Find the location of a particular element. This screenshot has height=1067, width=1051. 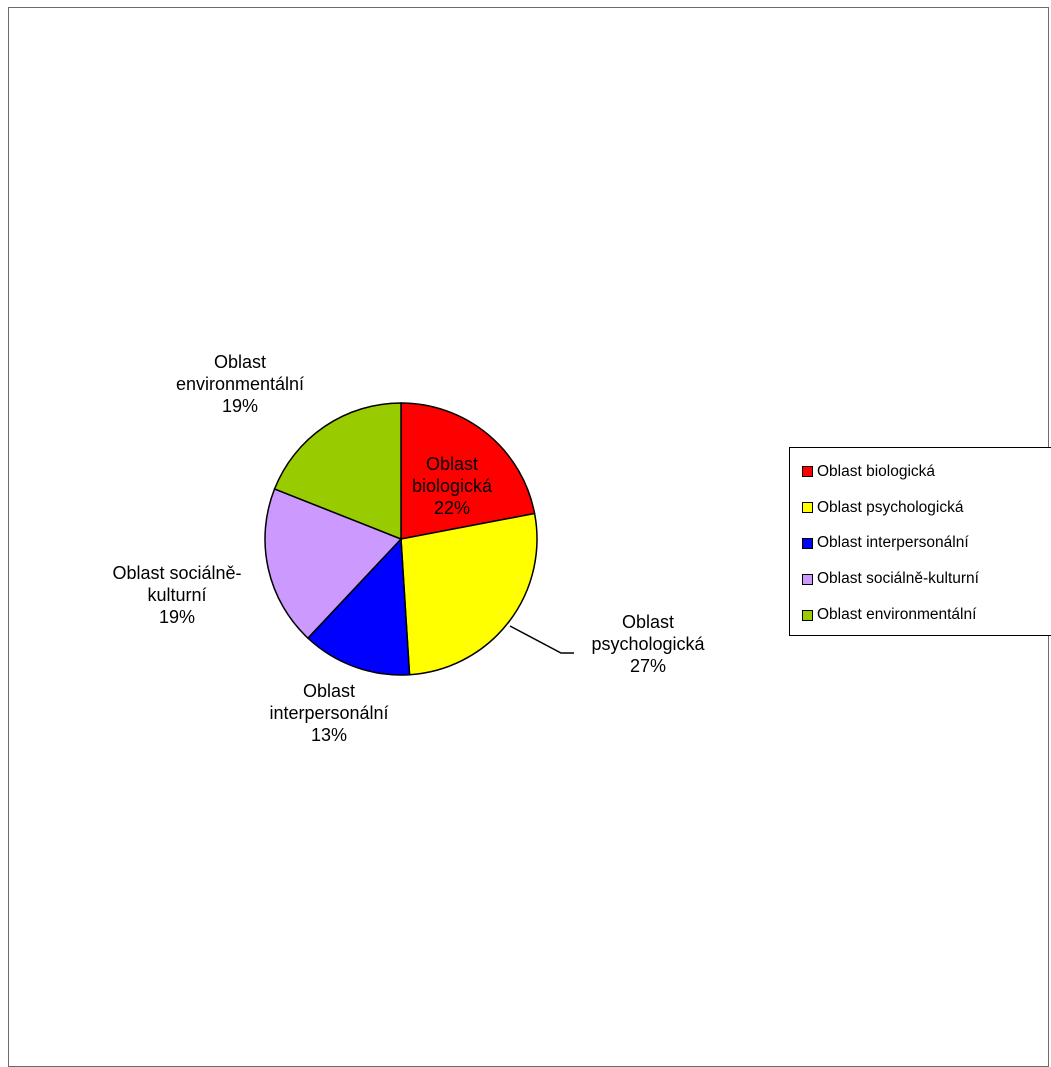

legend-item-4: Oblast sociálně-kulturní is located at coordinates (926, 579).